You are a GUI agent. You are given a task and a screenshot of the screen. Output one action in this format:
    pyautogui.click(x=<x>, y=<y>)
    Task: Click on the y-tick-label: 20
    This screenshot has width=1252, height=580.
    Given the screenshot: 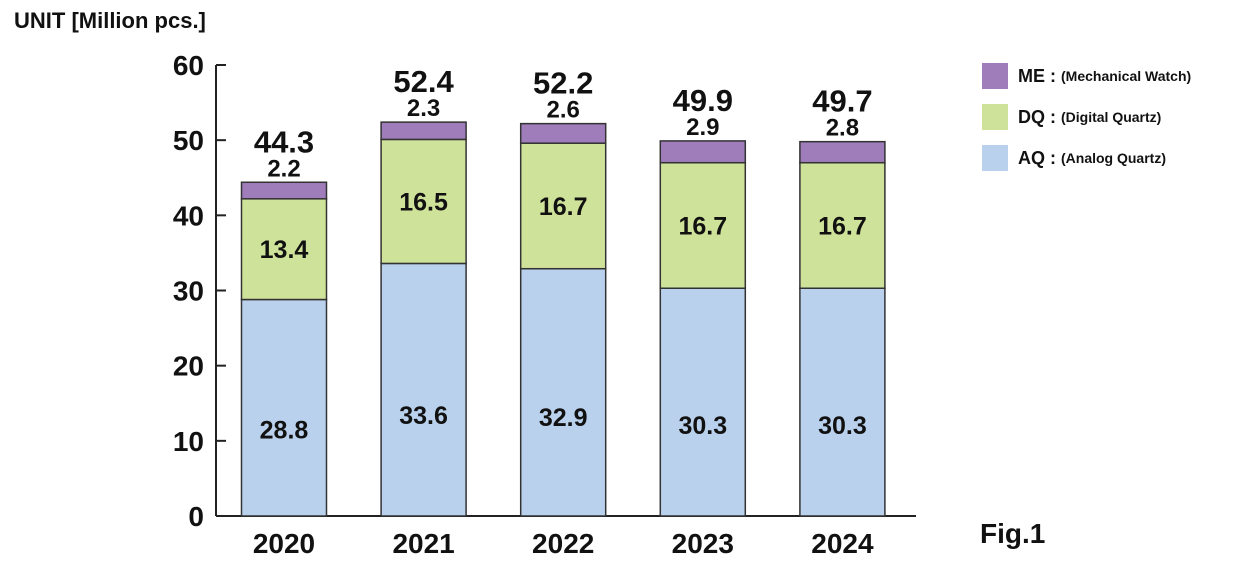 What is the action you would take?
    pyautogui.click(x=188, y=366)
    